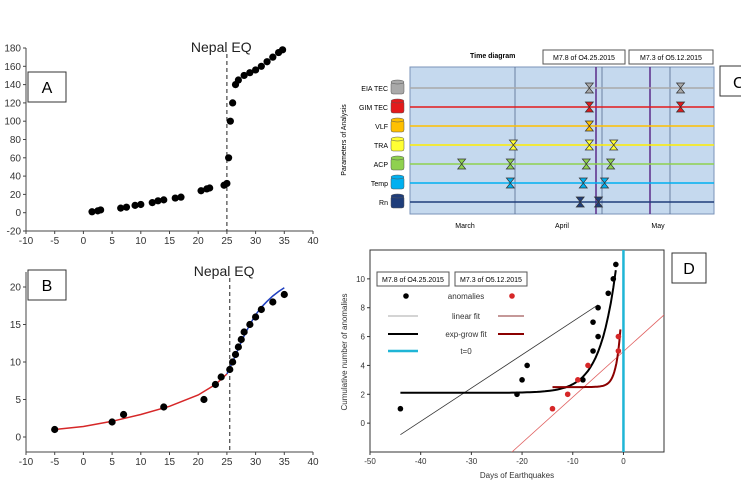  What do you see at coordinates (573, 461) in the screenshot?
I see `d-x-tick-label: -10` at bounding box center [573, 461].